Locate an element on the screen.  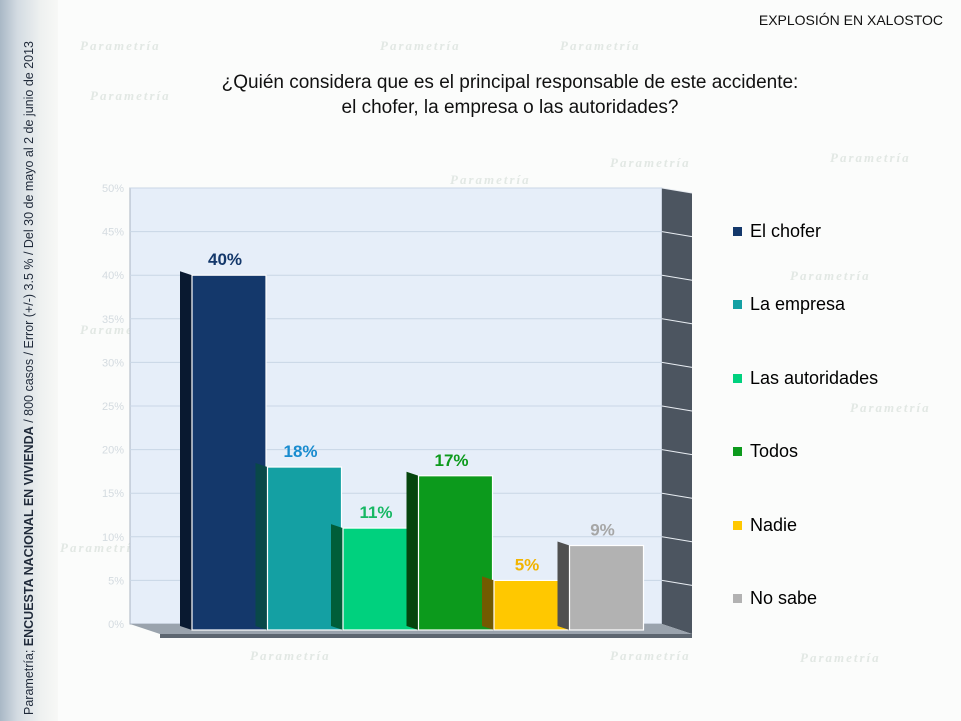
legend-item: Todos is located at coordinates (765, 452).